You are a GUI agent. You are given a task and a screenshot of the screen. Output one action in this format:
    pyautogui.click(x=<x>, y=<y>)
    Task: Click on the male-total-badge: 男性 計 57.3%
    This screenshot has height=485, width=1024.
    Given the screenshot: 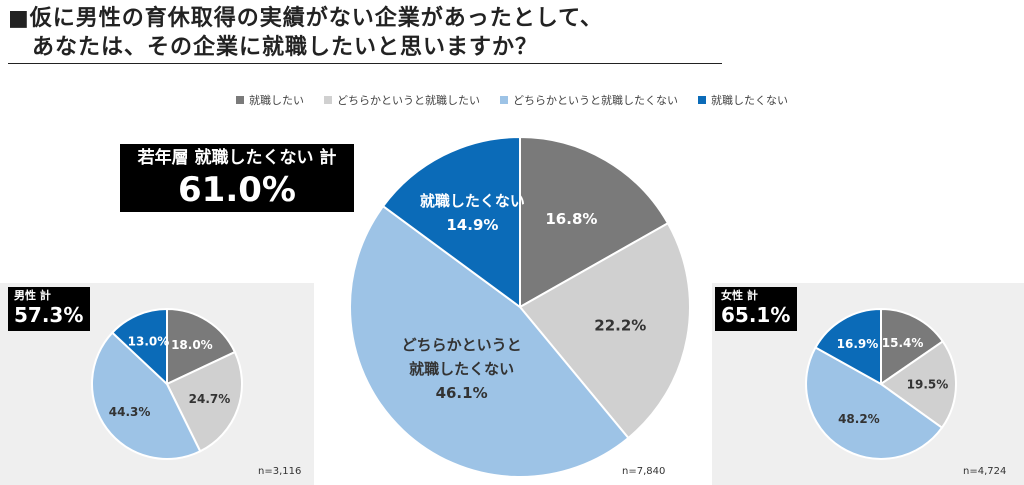 What is the action you would take?
    pyautogui.click(x=49, y=309)
    